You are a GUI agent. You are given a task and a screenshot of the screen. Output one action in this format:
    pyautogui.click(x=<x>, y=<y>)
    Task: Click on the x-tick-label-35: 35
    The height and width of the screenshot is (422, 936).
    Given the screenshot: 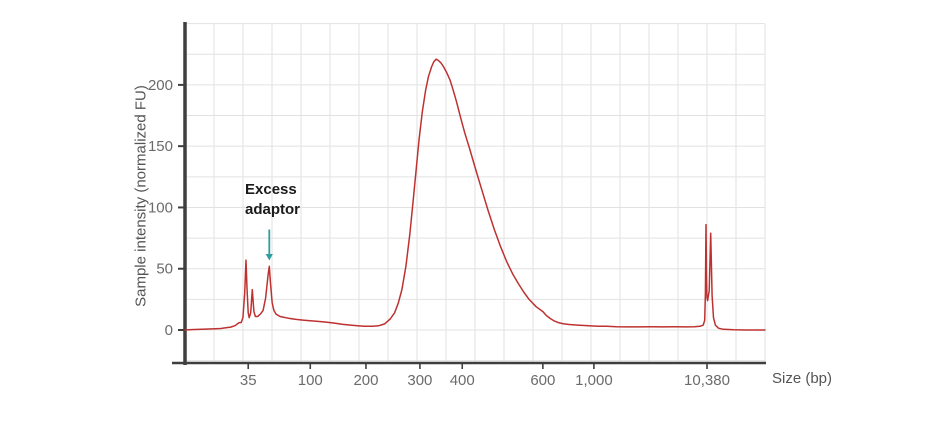 What is the action you would take?
    pyautogui.click(x=248, y=380)
    